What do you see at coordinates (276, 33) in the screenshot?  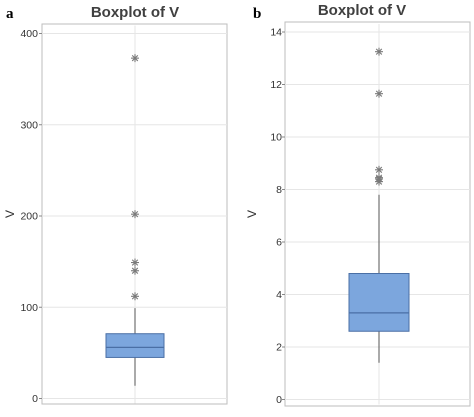 I see `y-tick-label: 14` at bounding box center [276, 33].